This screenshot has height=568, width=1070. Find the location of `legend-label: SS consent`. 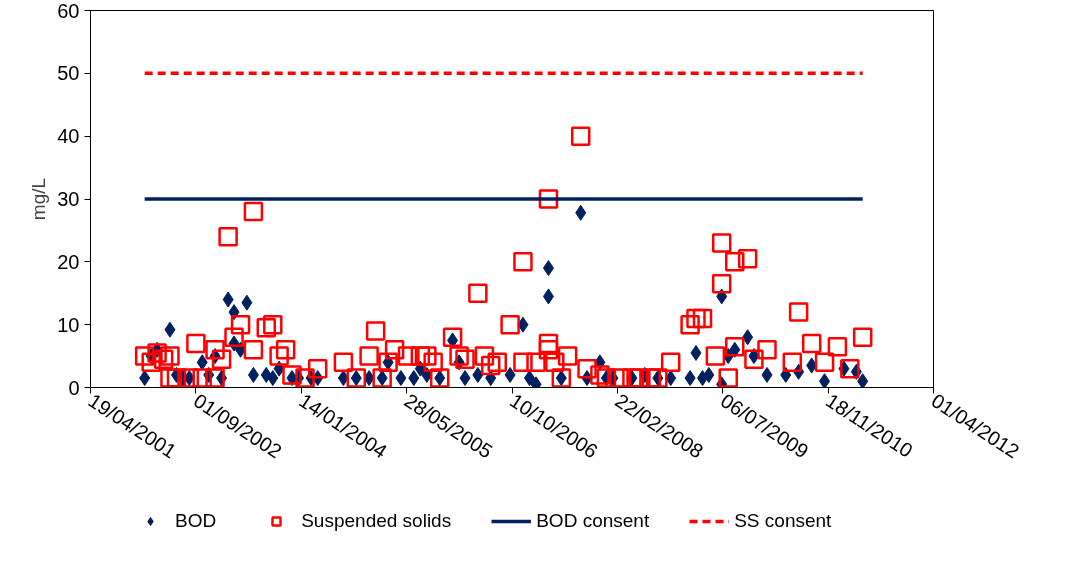

legend-label: SS consent is located at coordinates (783, 521).